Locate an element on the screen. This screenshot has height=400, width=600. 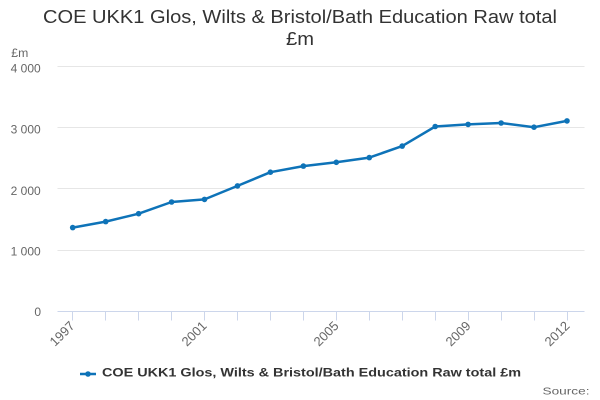
svg-text: 4 000 is located at coordinates (26, 68).